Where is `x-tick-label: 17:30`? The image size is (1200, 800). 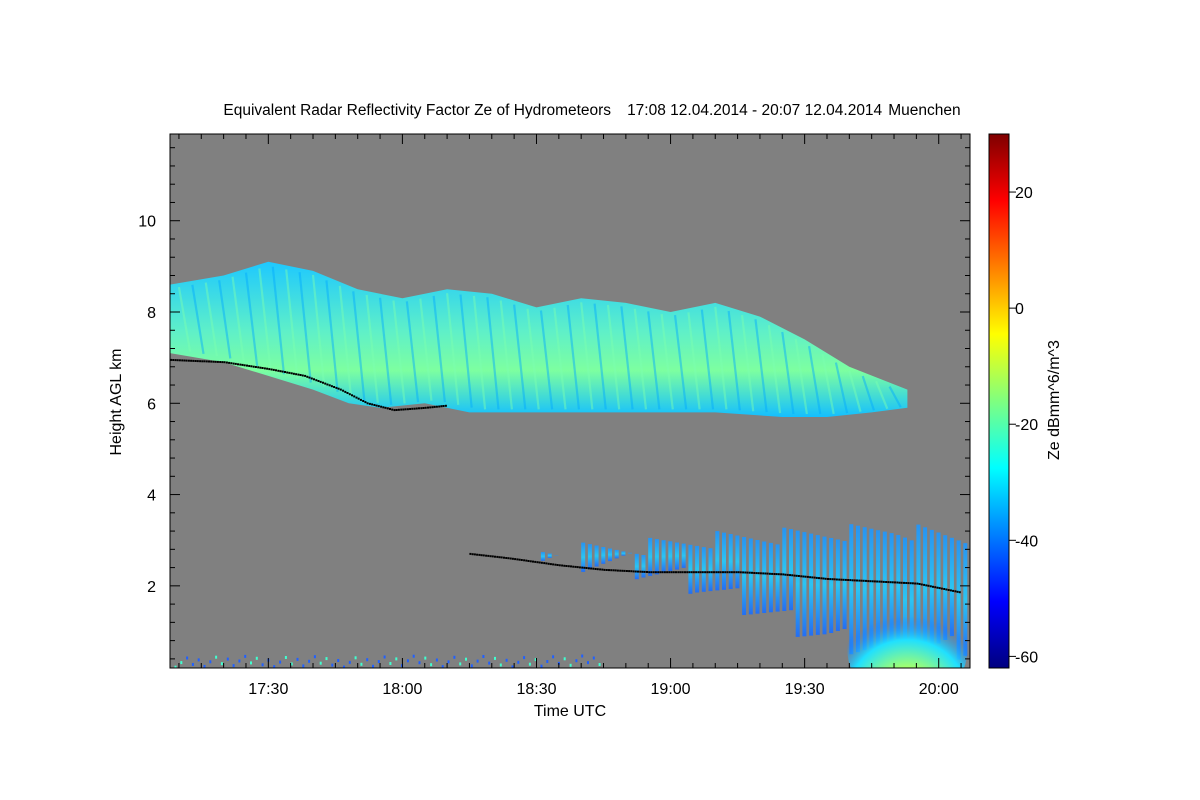 x-tick-label: 17:30 is located at coordinates (268, 689).